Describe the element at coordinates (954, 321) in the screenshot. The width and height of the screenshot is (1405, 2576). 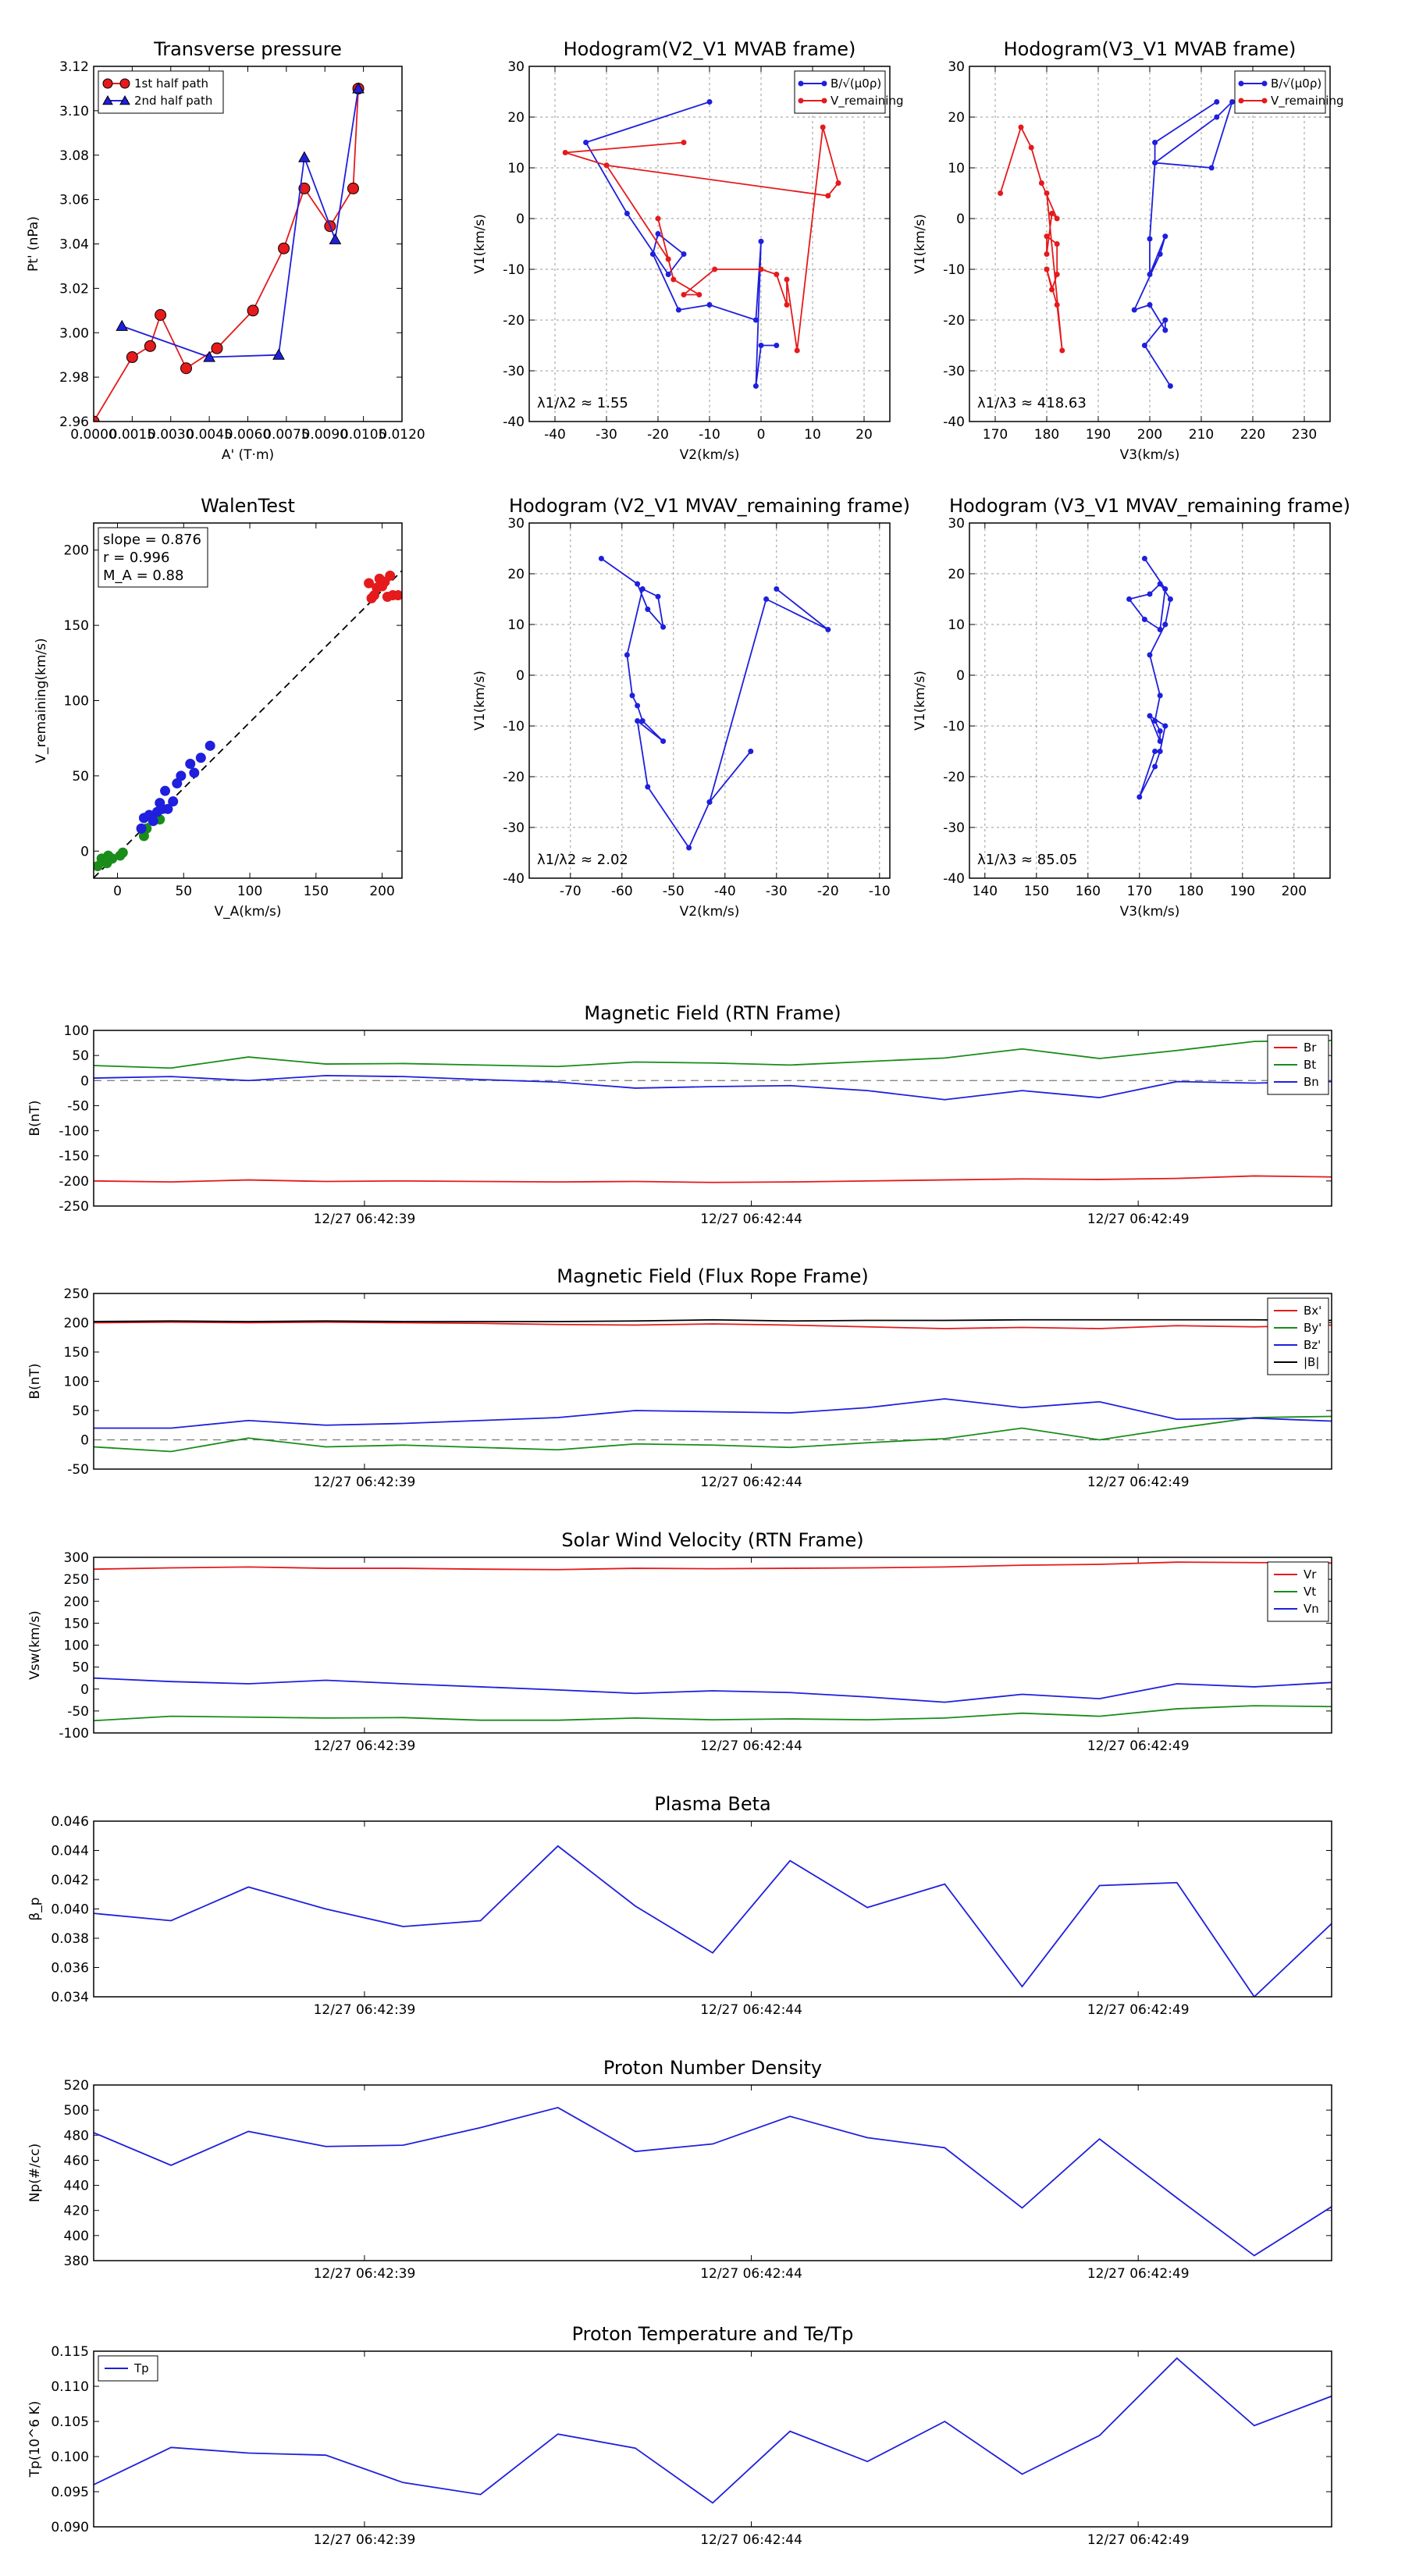
I see `y-tick-label: -20` at that location.